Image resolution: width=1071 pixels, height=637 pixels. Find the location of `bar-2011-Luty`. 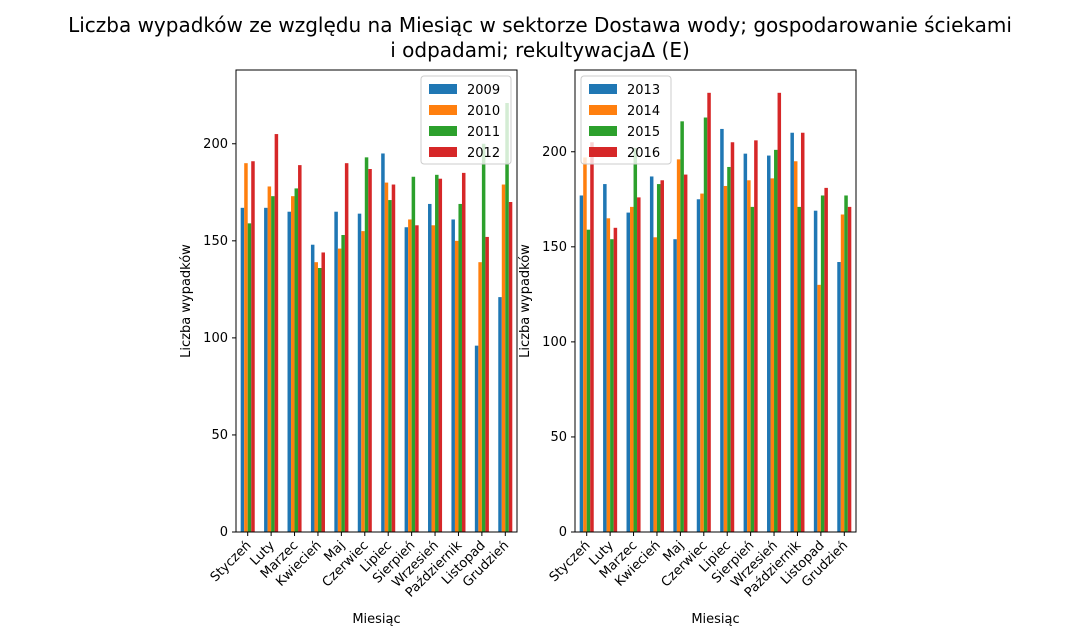

bar-2011-Luty is located at coordinates (273, 364).